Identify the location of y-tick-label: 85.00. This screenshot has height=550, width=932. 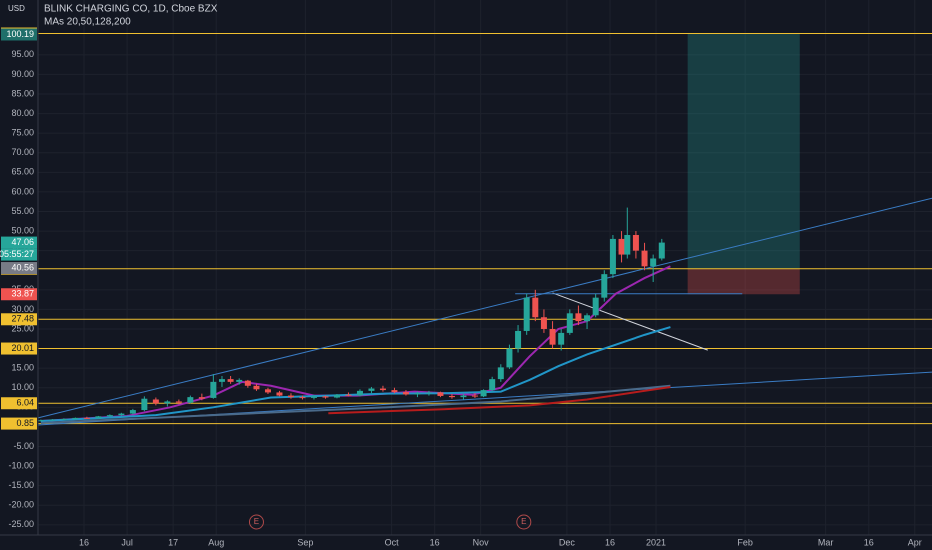
(22, 93).